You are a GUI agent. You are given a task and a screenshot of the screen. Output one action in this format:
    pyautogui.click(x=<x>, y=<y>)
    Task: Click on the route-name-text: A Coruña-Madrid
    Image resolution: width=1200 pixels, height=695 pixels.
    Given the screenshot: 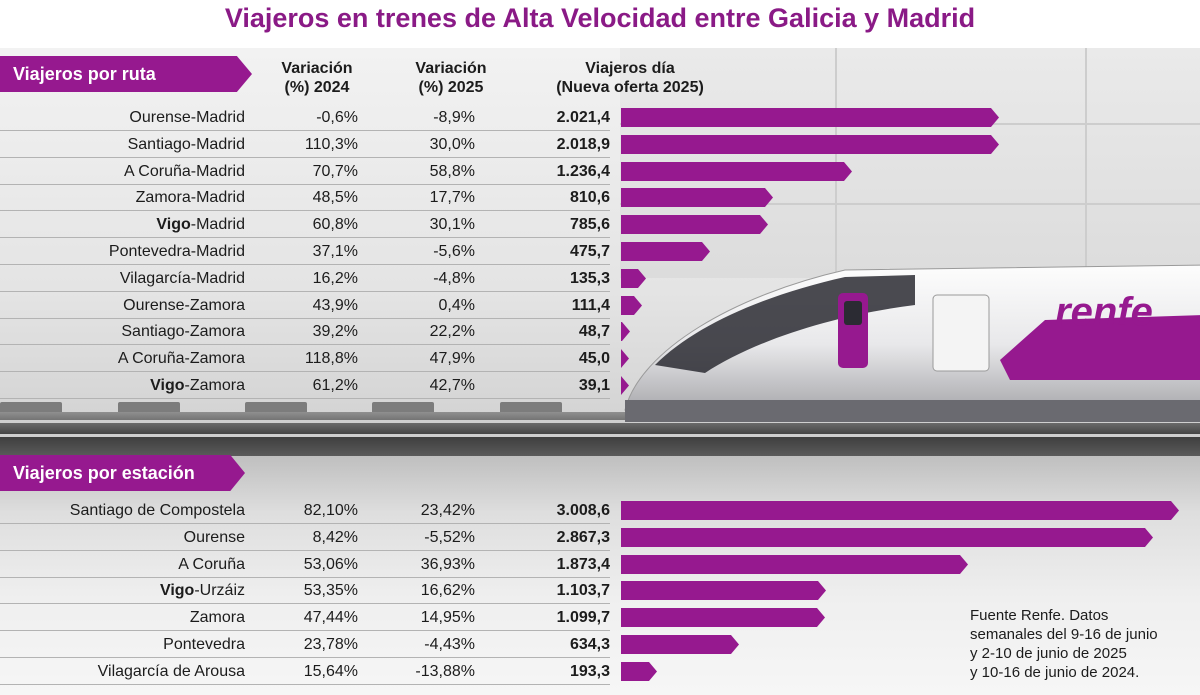 What is the action you would take?
    pyautogui.click(x=184, y=171)
    